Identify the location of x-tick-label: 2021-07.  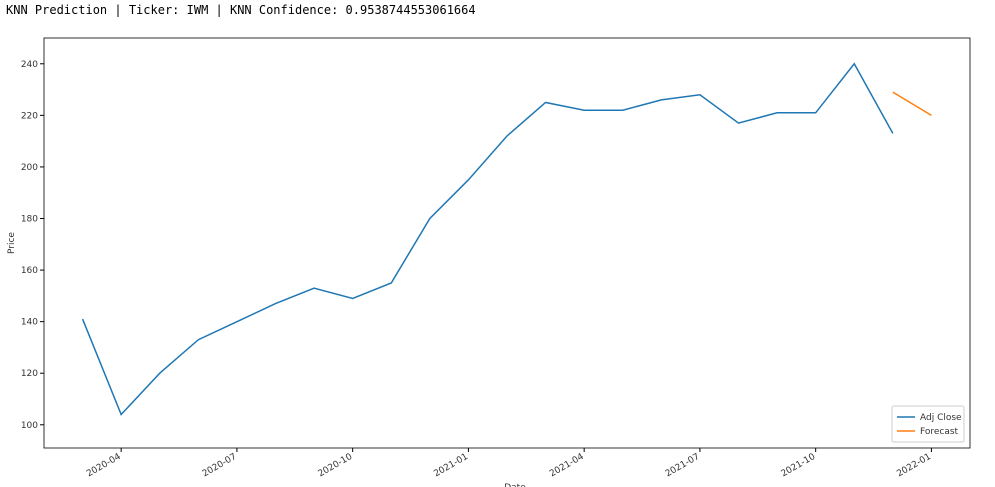
(683, 465).